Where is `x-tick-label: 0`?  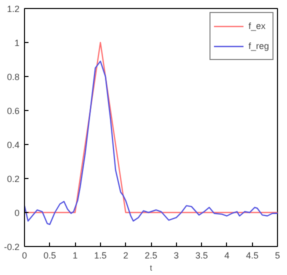 x-tick-label: 0 is located at coordinates (25, 255).